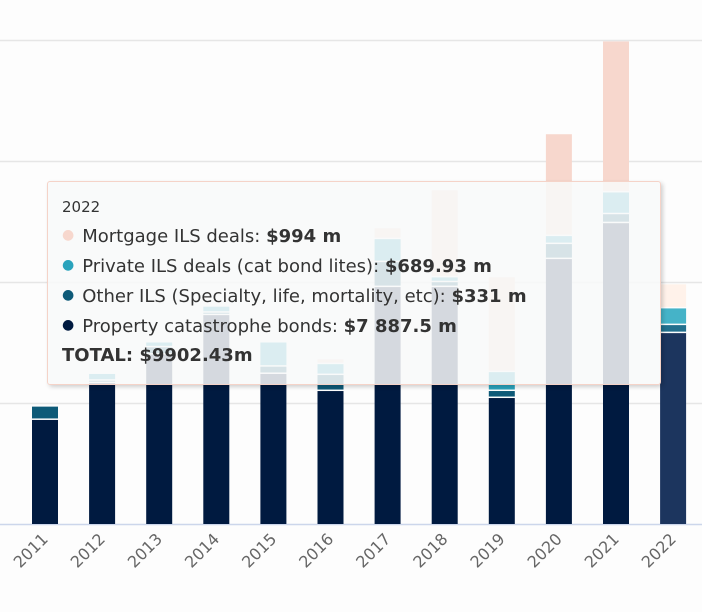 This screenshot has height=612, width=702. What do you see at coordinates (354, 237) in the screenshot?
I see `tooltip-row-mortgage: ● Mortgage ILS deals: $994 m` at bounding box center [354, 237].